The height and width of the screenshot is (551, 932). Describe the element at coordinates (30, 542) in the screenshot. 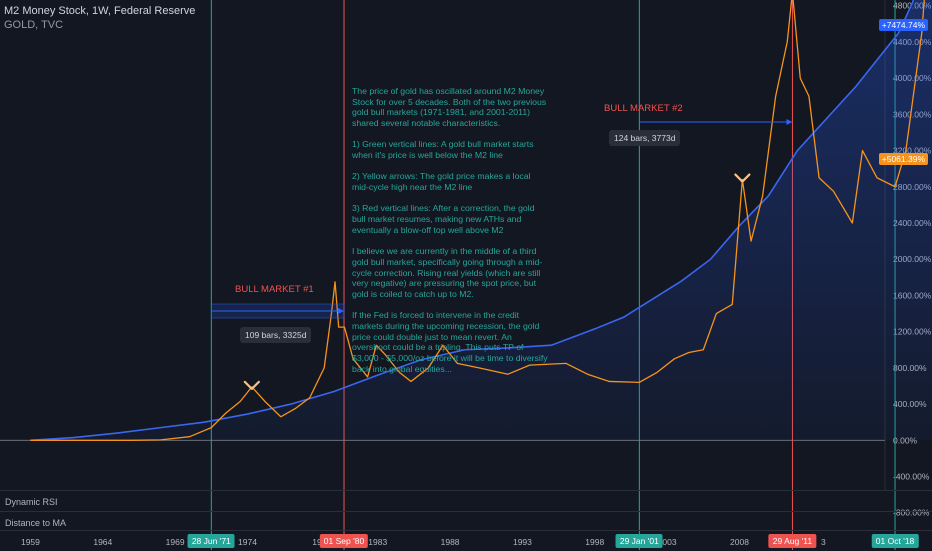

I see `x-tick-label: 1959` at that location.